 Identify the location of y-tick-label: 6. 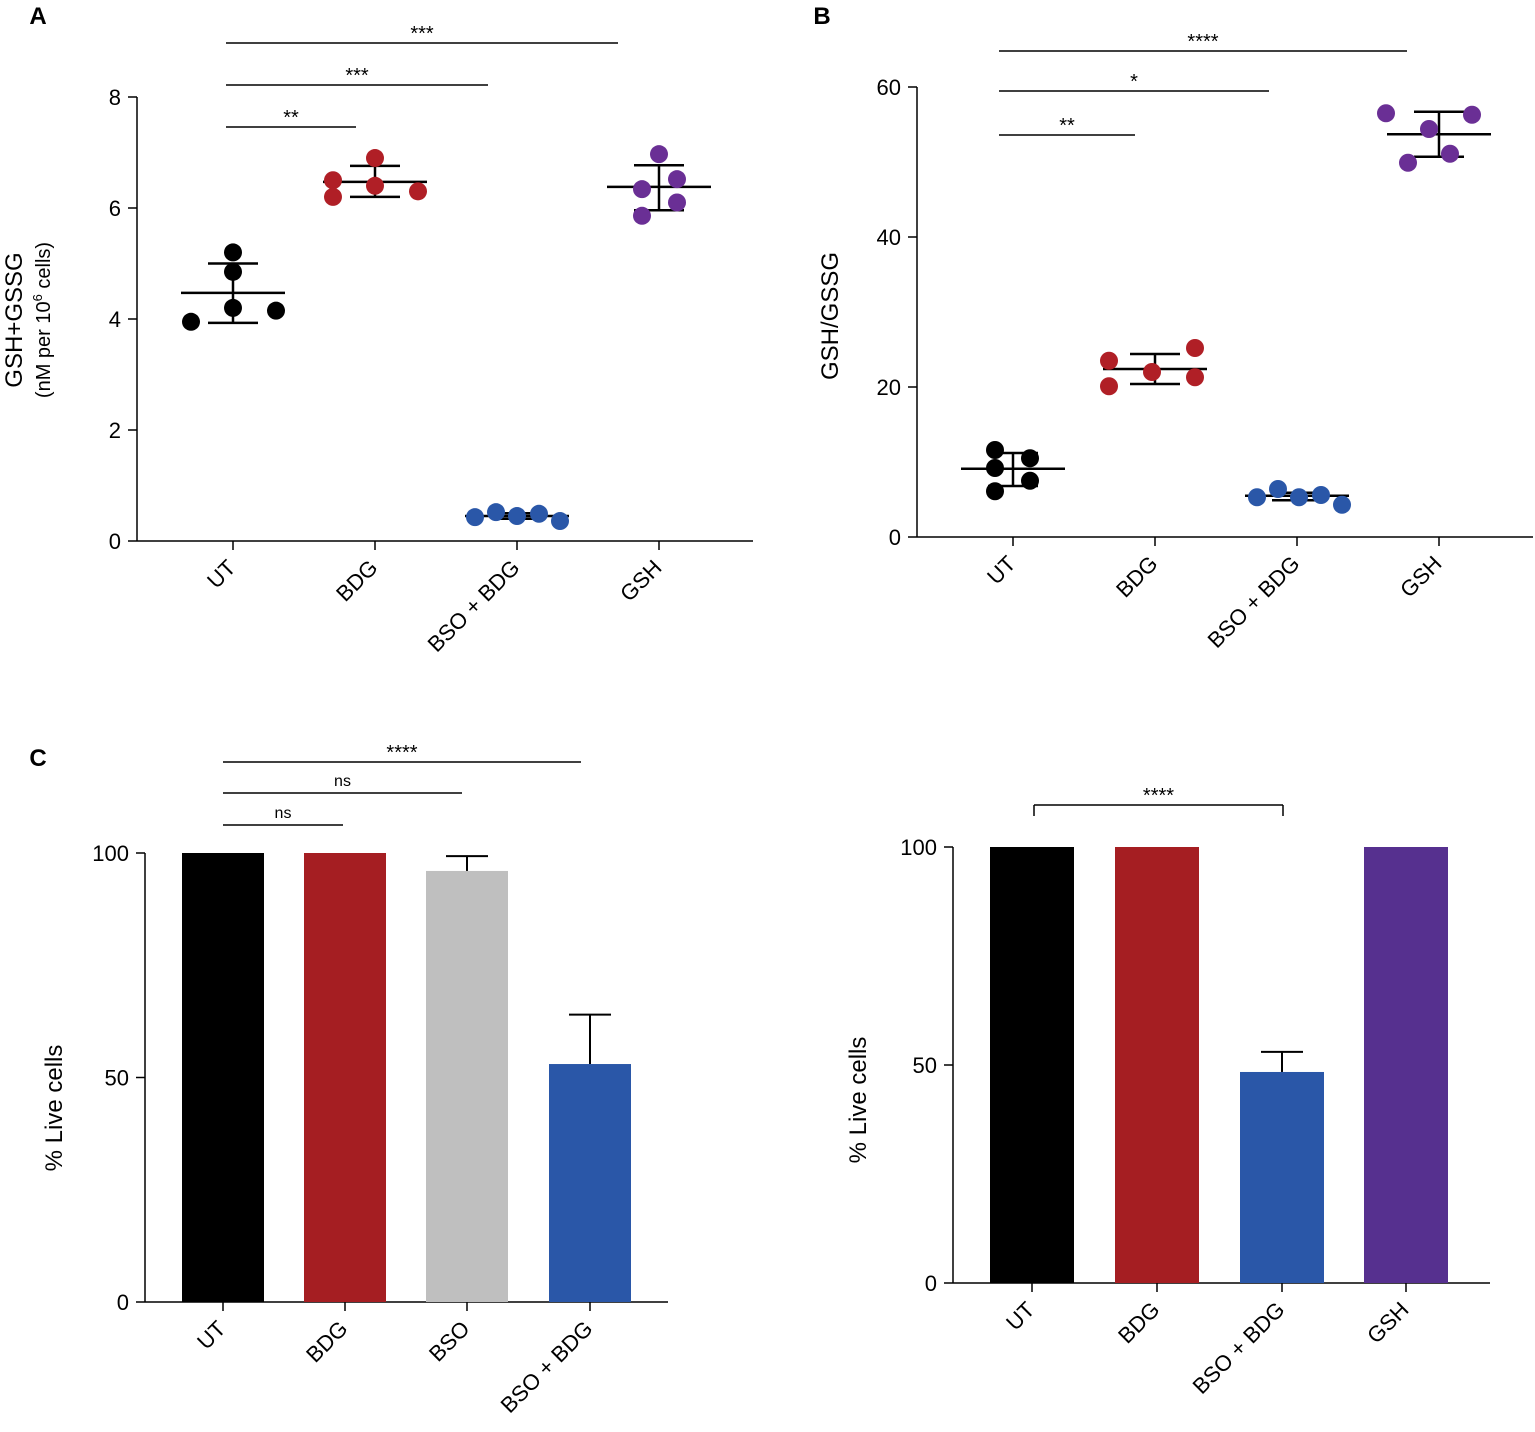
(115, 208).